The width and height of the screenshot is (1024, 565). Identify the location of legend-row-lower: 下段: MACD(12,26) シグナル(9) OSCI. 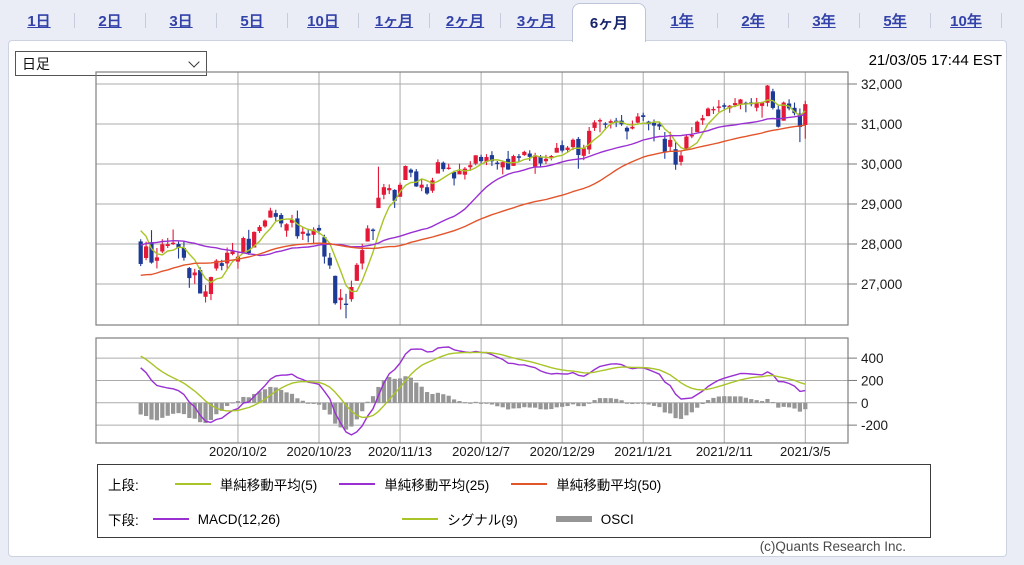
(371, 519).